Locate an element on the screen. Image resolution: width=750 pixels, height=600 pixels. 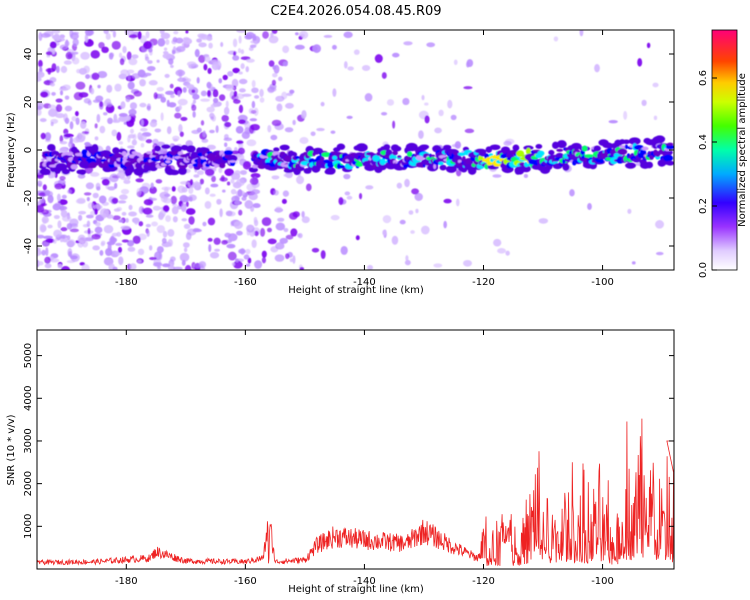
colorbar-tick-label: 0.6 is located at coordinates (703, 78).